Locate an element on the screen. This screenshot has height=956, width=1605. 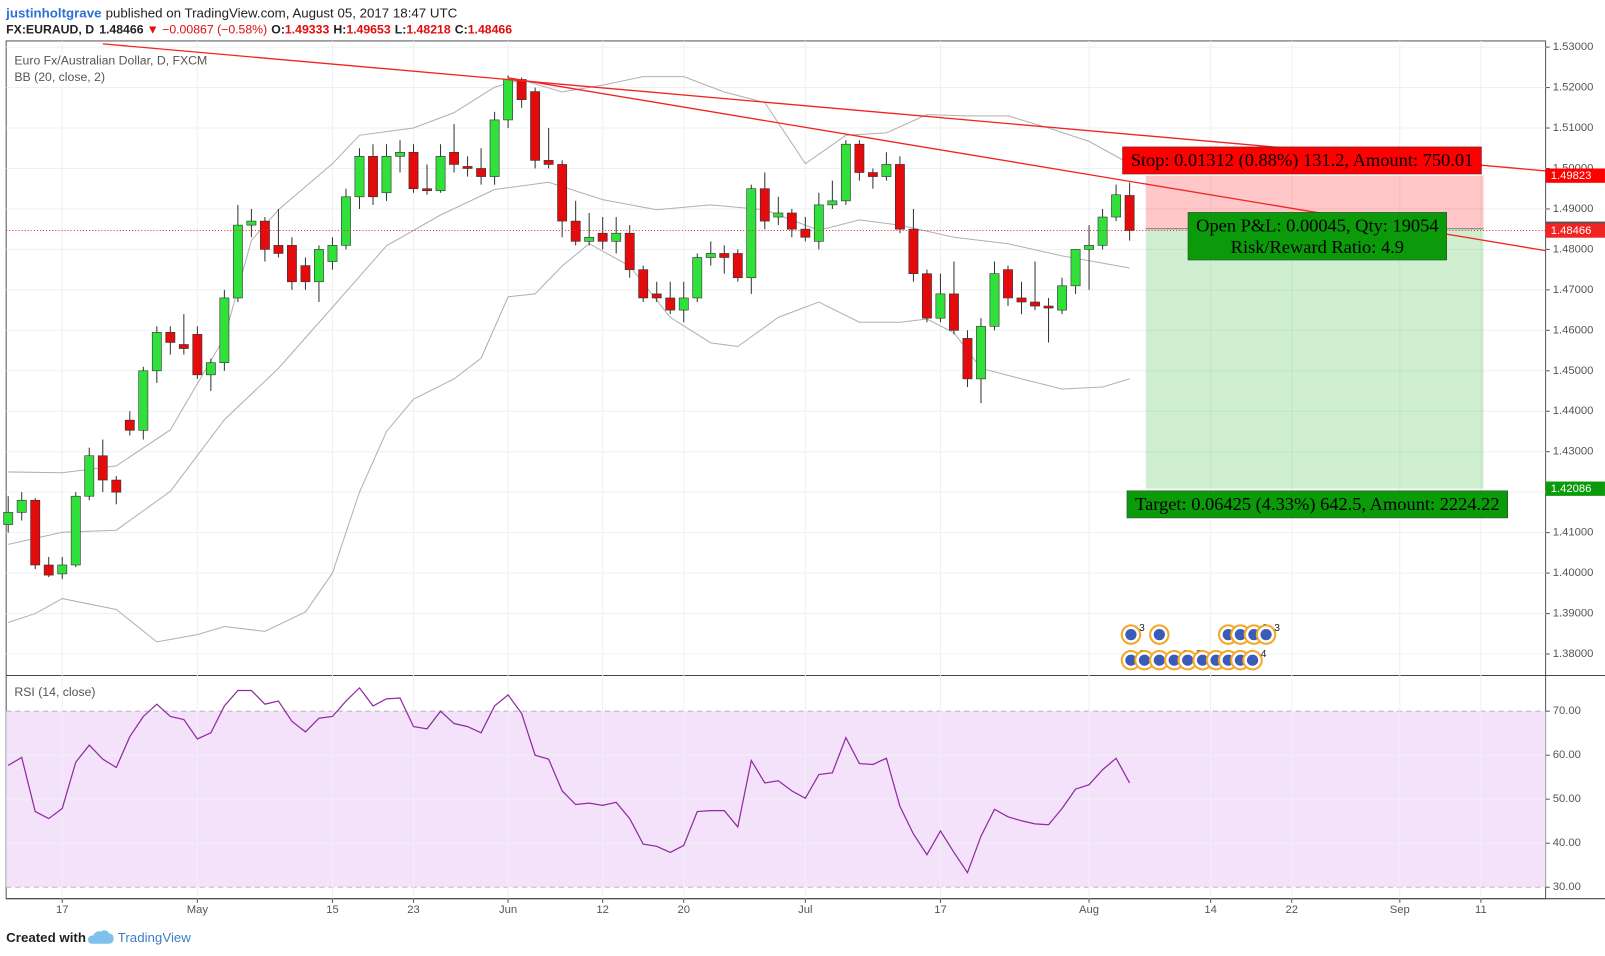
y-tick-label: 30.00 is located at coordinates (1567, 887).